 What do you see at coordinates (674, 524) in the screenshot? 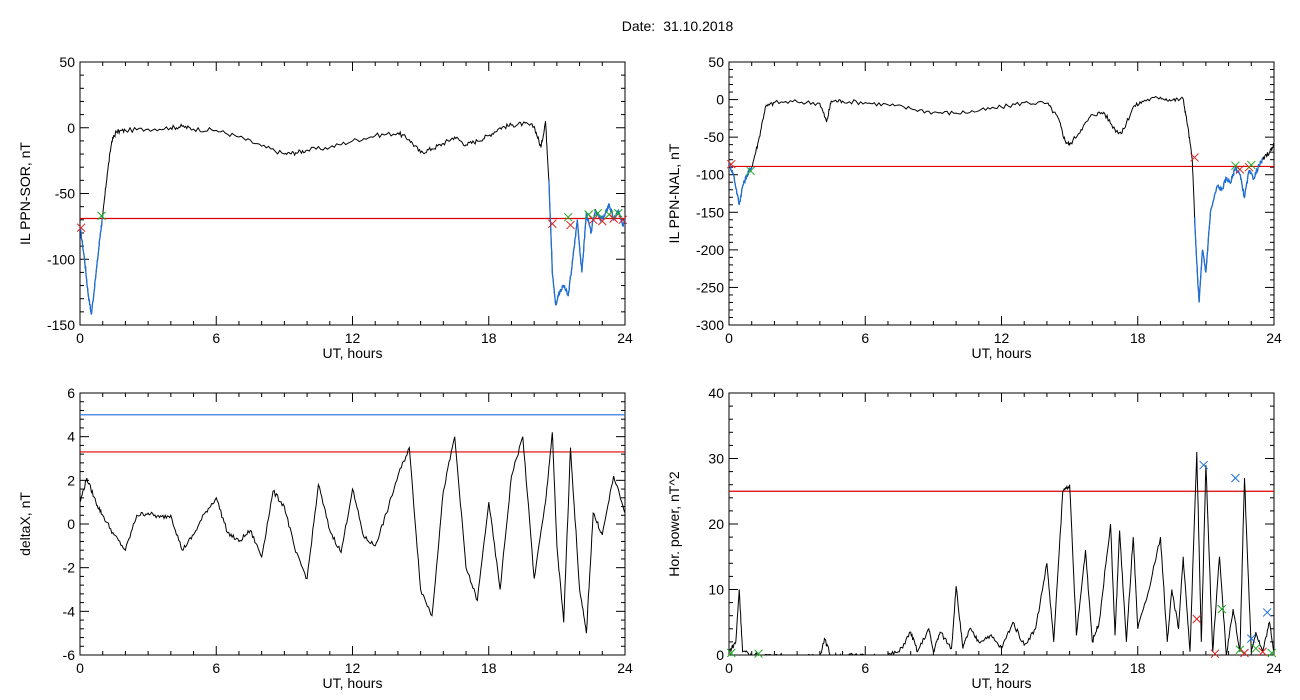
I see `y-axis-label: Hor. power, nT^2` at bounding box center [674, 524].